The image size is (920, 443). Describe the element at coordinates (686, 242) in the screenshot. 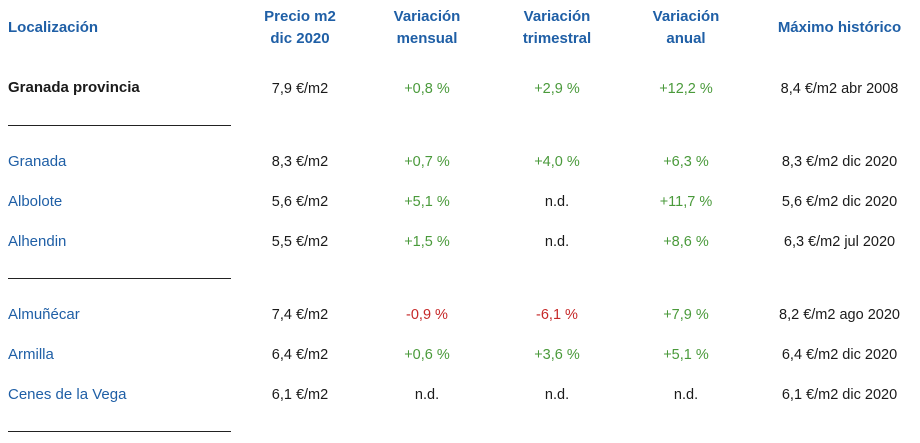

I see `annual-cell: +8,6 %` at that location.